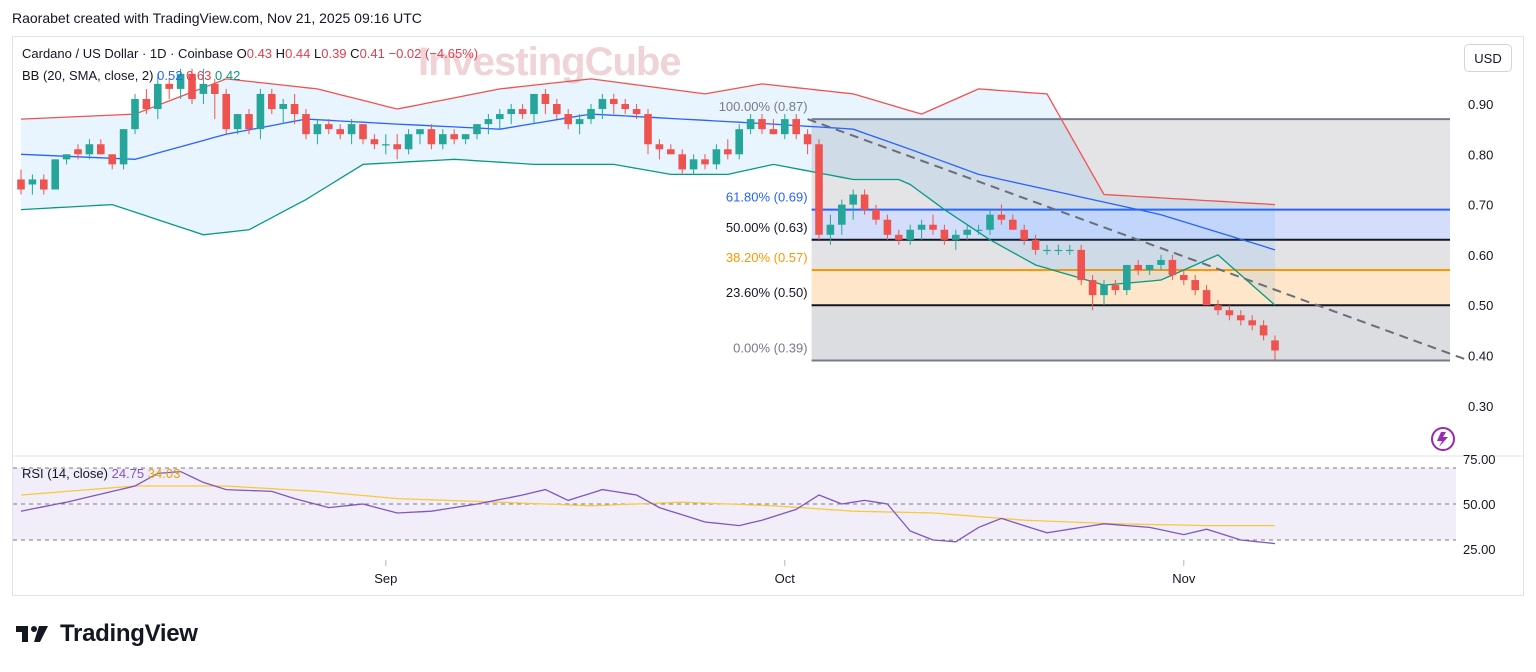 This screenshot has width=1536, height=672. What do you see at coordinates (127, 53) in the screenshot?
I see `symbol-title: Cardano / US Dollar · 1D · Coinbase` at bounding box center [127, 53].